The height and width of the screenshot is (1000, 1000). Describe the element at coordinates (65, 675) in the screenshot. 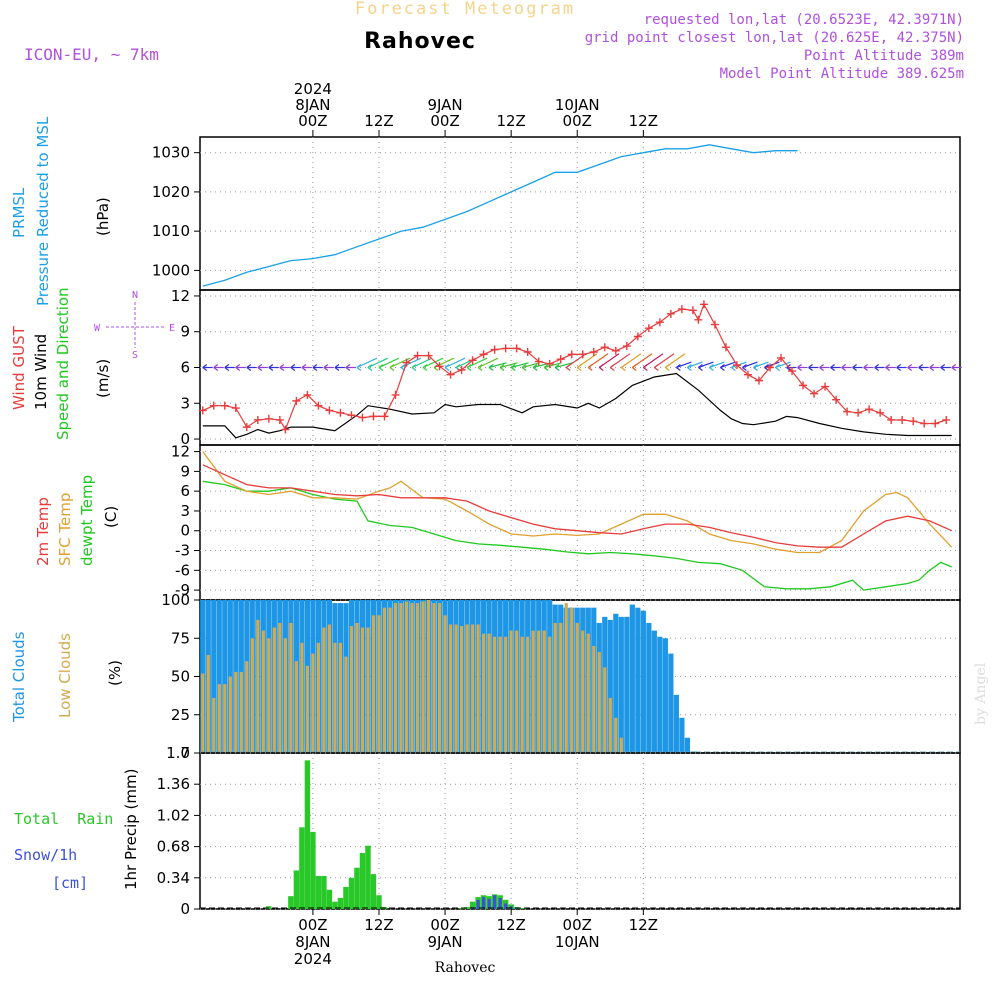

I see `clouds-label-low: Low Clouds` at that location.